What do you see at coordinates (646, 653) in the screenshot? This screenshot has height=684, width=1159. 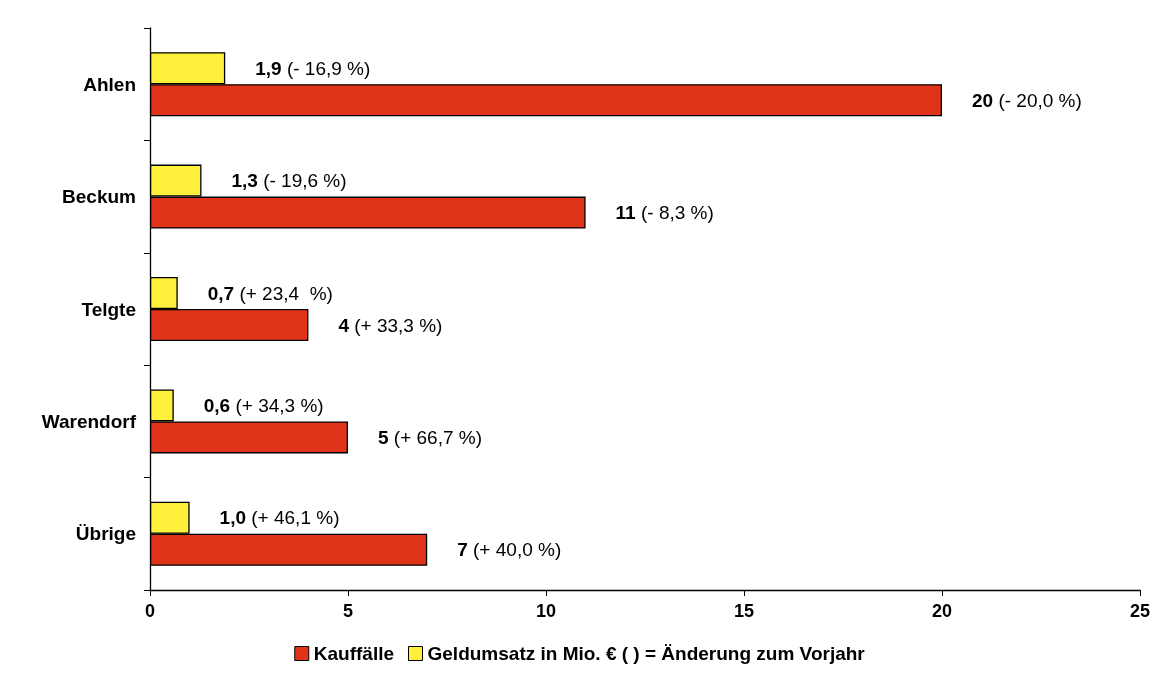 I see `legend-label: Geldumsatz in Mio. € ( ) = Änderung zum Vorjahr` at bounding box center [646, 653].